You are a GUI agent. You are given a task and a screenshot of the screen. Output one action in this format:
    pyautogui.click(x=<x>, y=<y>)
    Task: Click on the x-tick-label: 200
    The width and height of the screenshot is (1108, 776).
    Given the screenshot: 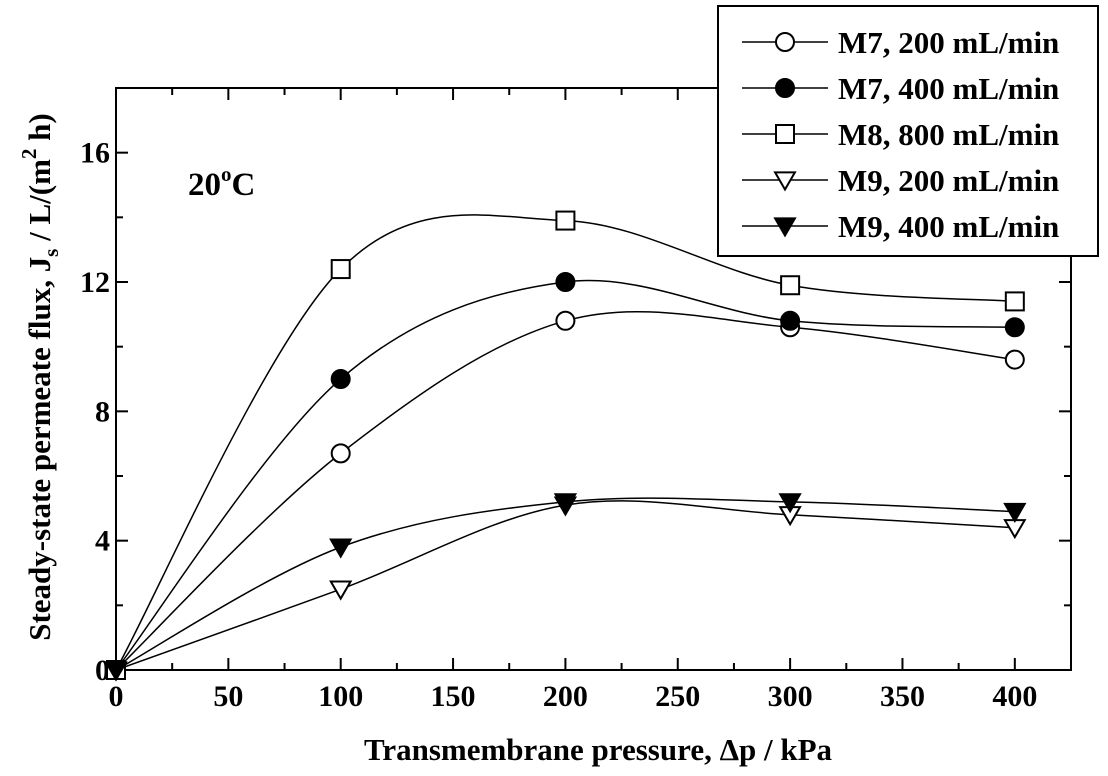 What is the action you would take?
    pyautogui.click(x=565, y=696)
    